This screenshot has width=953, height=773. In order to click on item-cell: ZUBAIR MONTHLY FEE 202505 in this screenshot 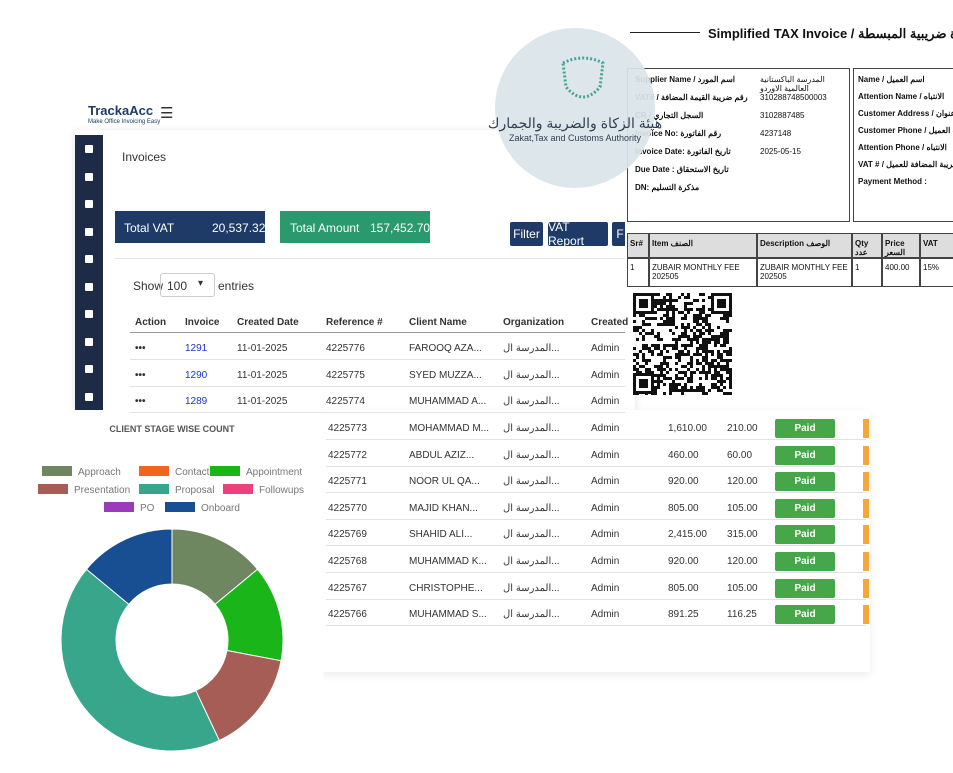, I will do `click(696, 272)`.